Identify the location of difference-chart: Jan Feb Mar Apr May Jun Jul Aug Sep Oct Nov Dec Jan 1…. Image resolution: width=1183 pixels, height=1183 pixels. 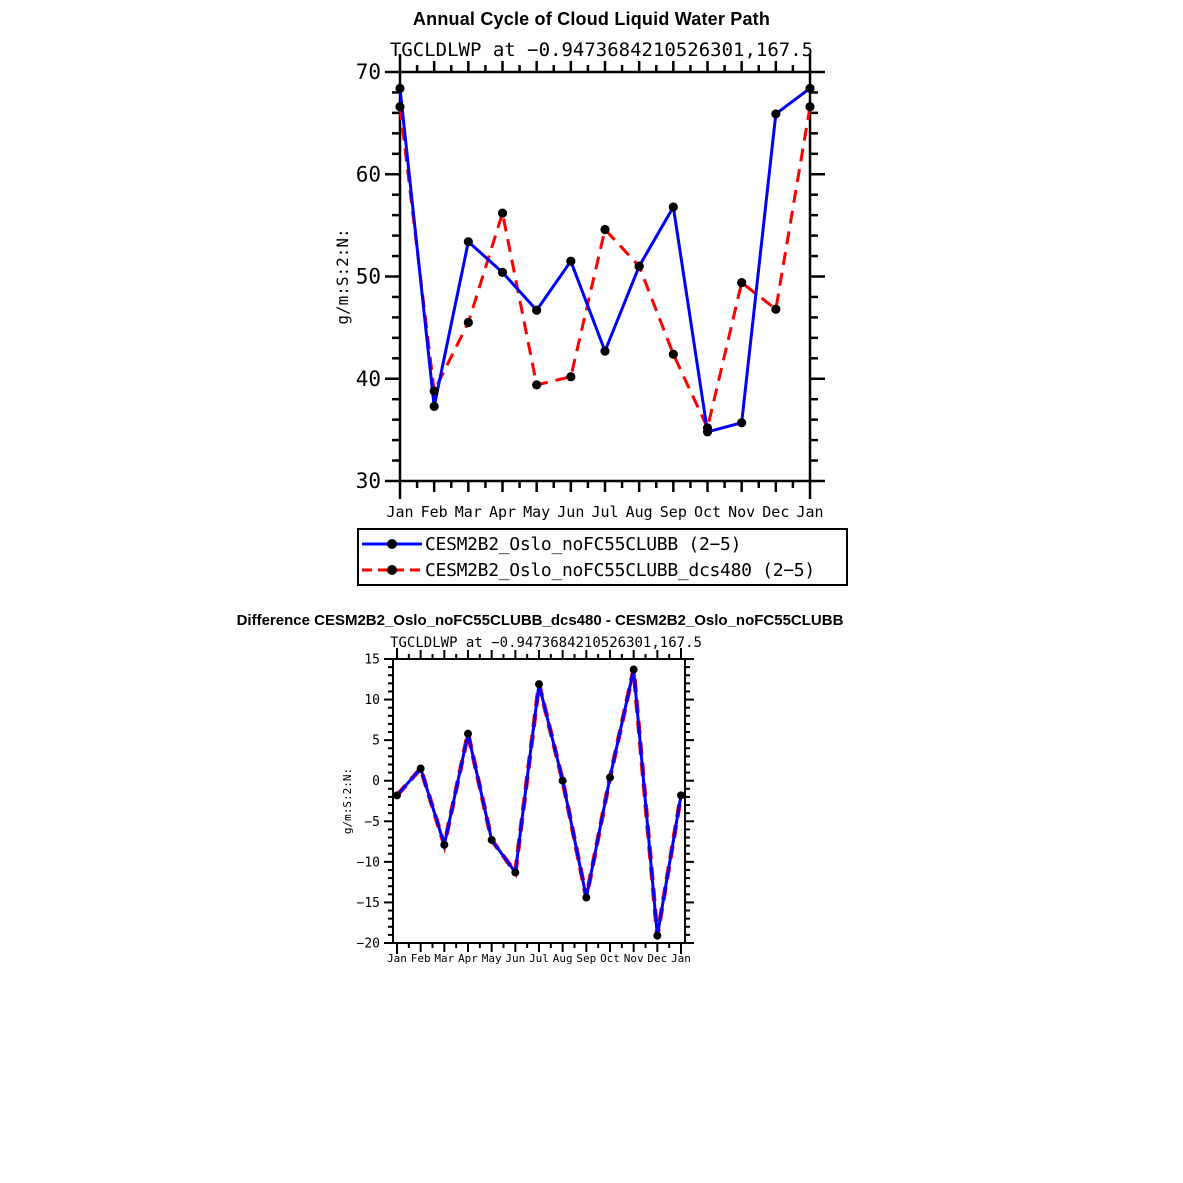
(517, 806).